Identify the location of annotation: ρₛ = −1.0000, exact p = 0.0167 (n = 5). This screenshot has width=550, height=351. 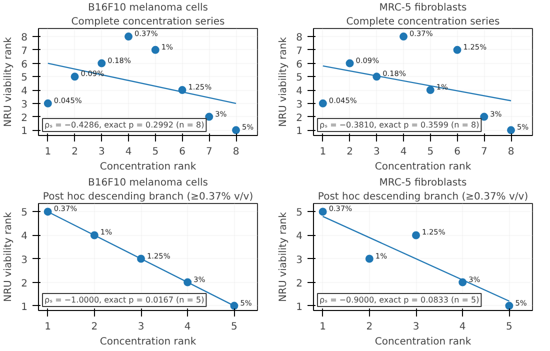
(124, 300).